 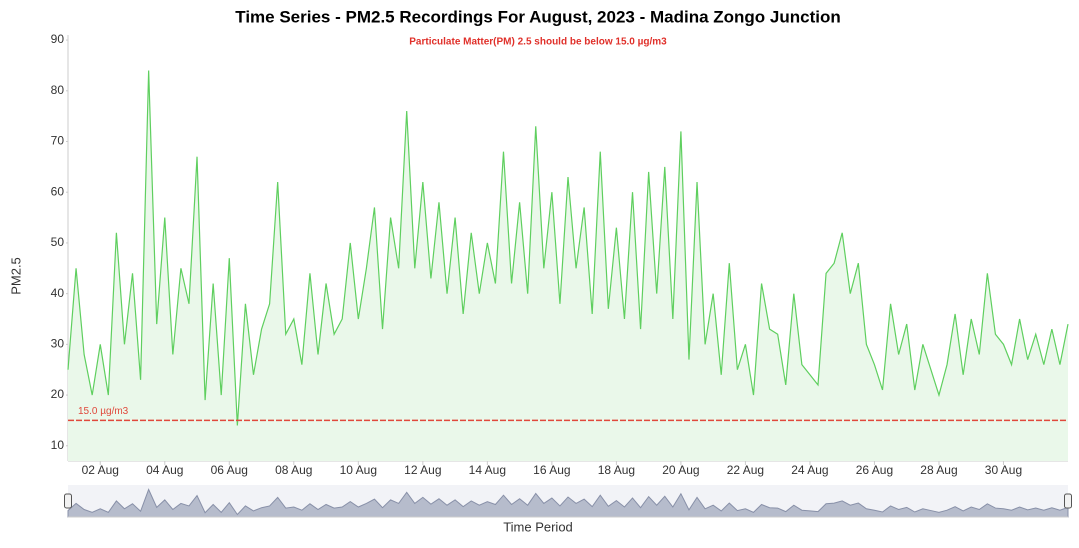 I want to click on x-tick-label: 14 Aug, so click(x=487, y=470).